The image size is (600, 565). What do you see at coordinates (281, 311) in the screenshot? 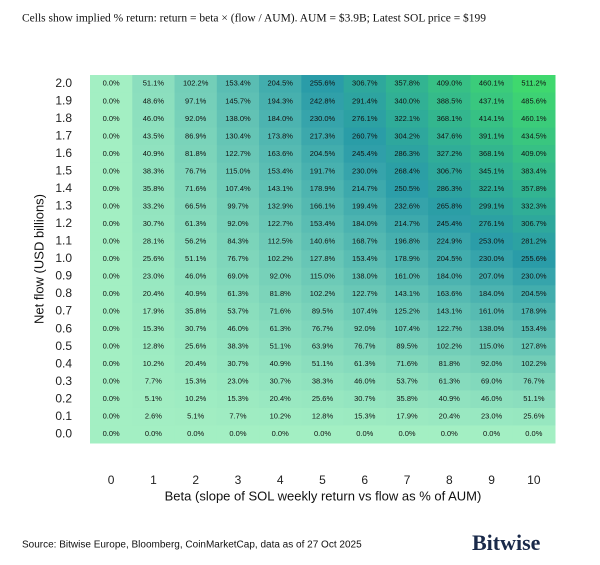
I see `cell-label: 71.6%` at bounding box center [281, 311].